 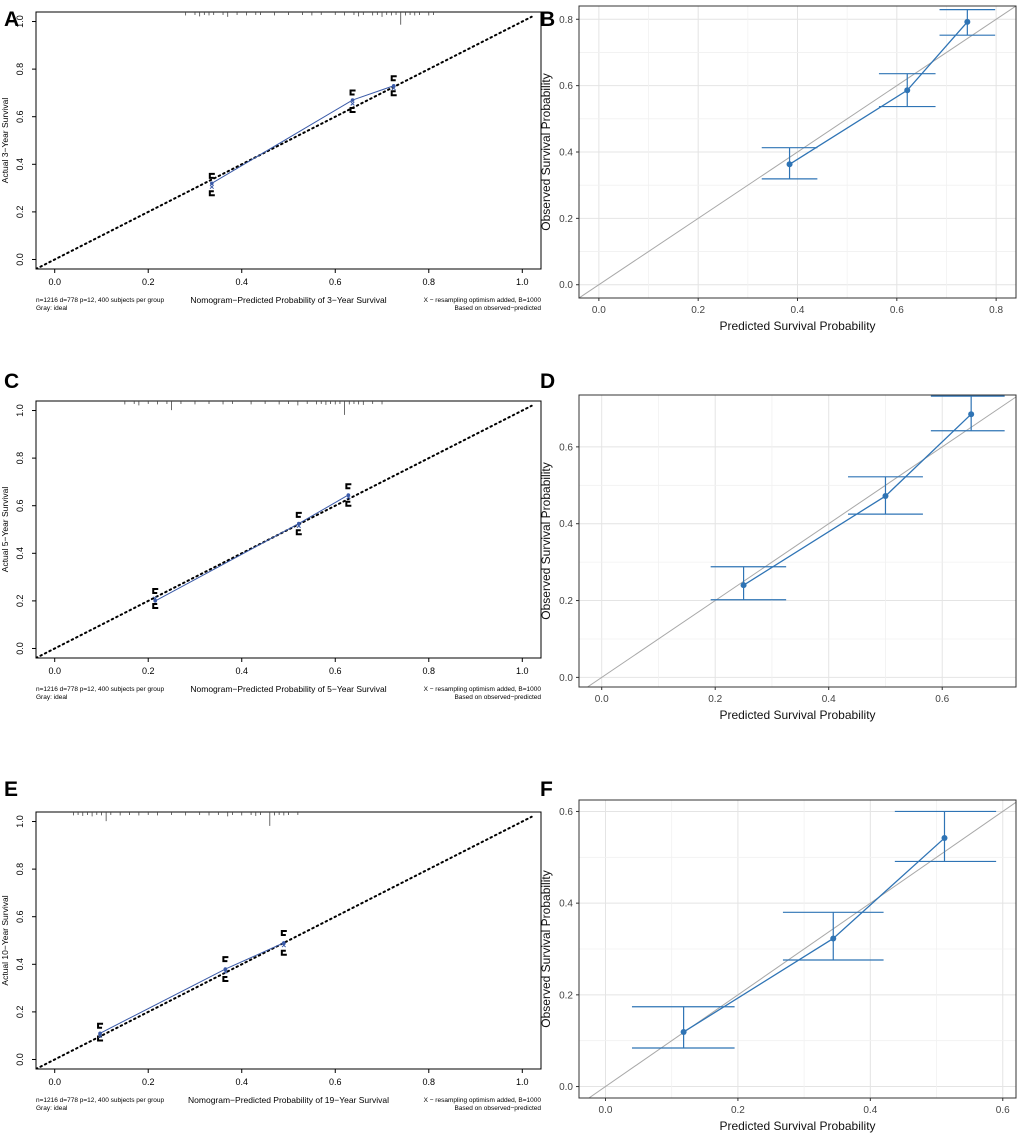 What do you see at coordinates (5, 530) in the screenshot?
I see `y-axis-label: Actual 5−Year Survival` at bounding box center [5, 530].